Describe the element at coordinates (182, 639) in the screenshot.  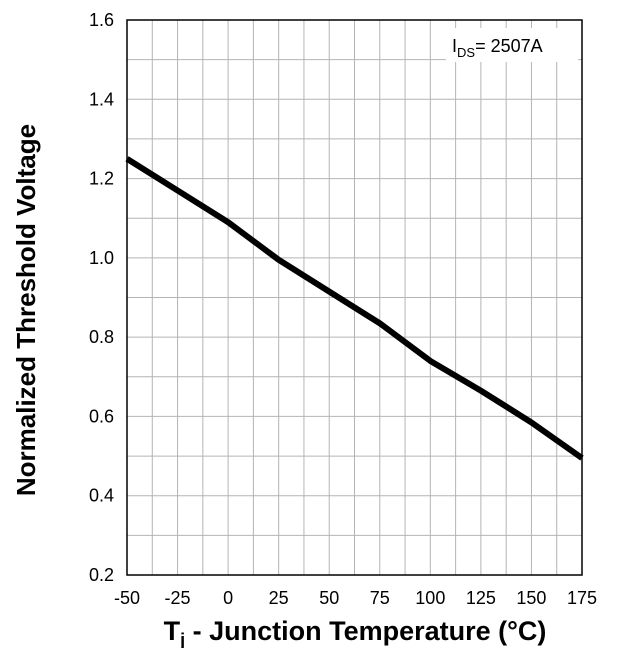
I see `x-axis-title-subscript: j` at that location.